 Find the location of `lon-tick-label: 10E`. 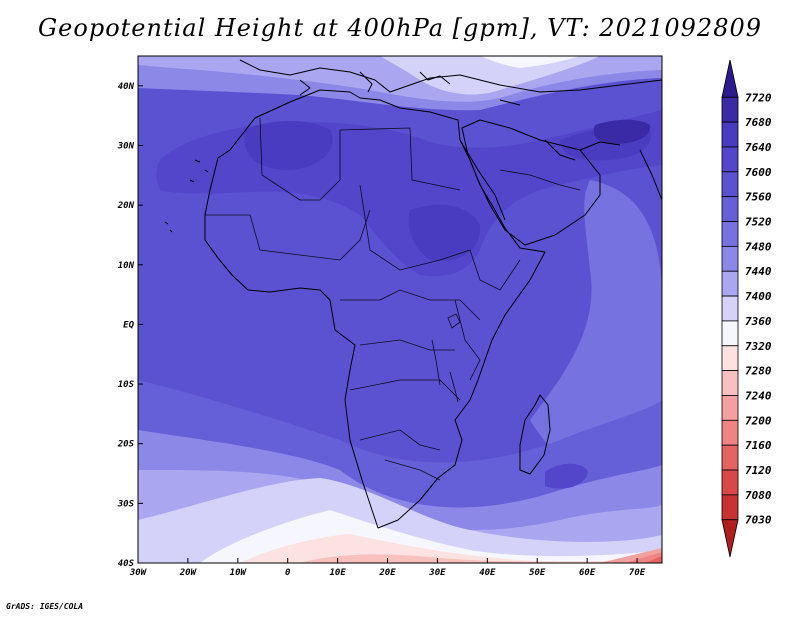

lon-tick-label: 10E is located at coordinates (337, 573).